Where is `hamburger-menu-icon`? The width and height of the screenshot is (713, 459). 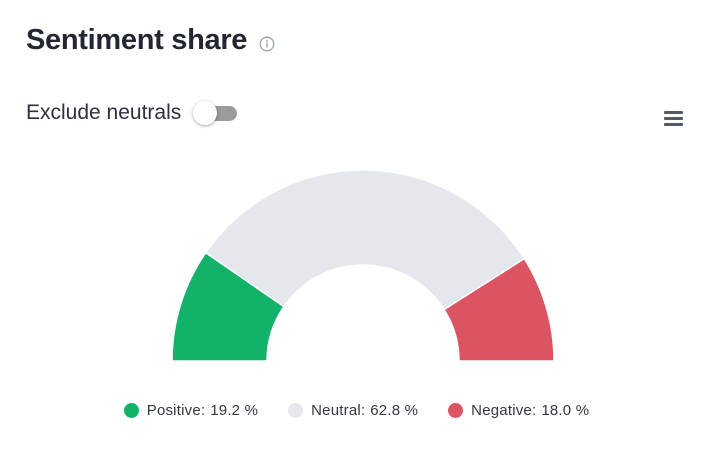 hamburger-menu-icon is located at coordinates (674, 119).